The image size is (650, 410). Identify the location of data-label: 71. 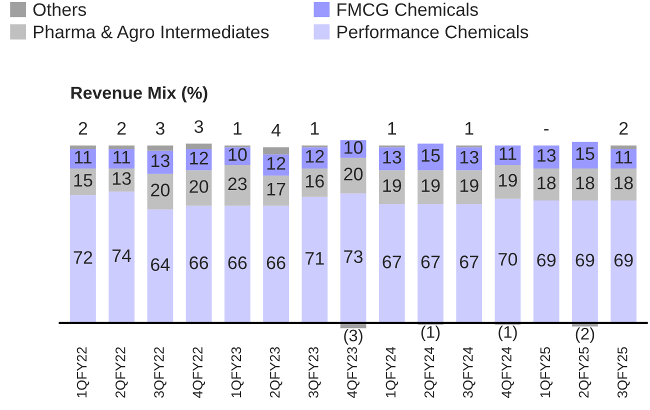
(315, 258).